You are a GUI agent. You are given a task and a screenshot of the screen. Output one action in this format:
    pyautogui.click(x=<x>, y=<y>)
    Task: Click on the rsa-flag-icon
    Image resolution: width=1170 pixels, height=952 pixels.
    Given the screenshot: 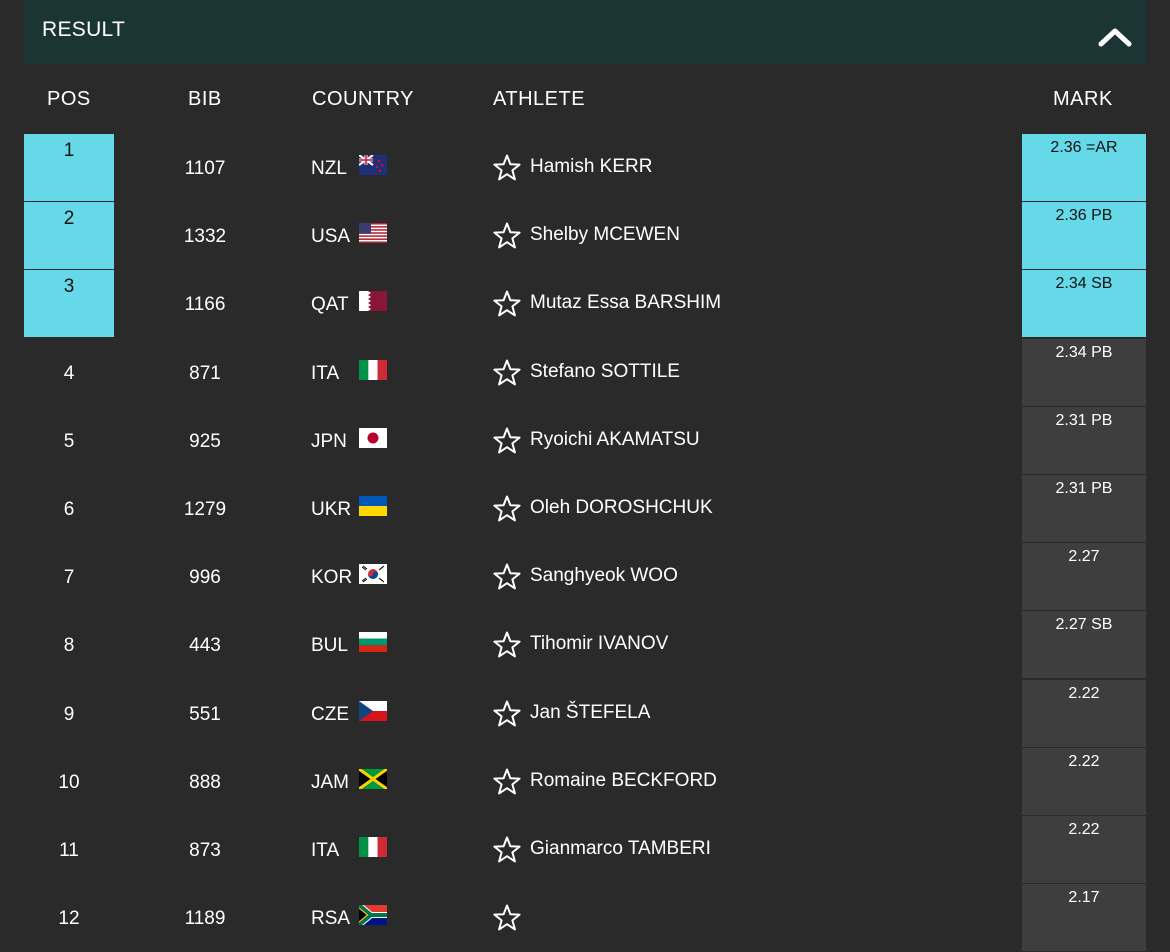 What is the action you would take?
    pyautogui.click(x=373, y=915)
    